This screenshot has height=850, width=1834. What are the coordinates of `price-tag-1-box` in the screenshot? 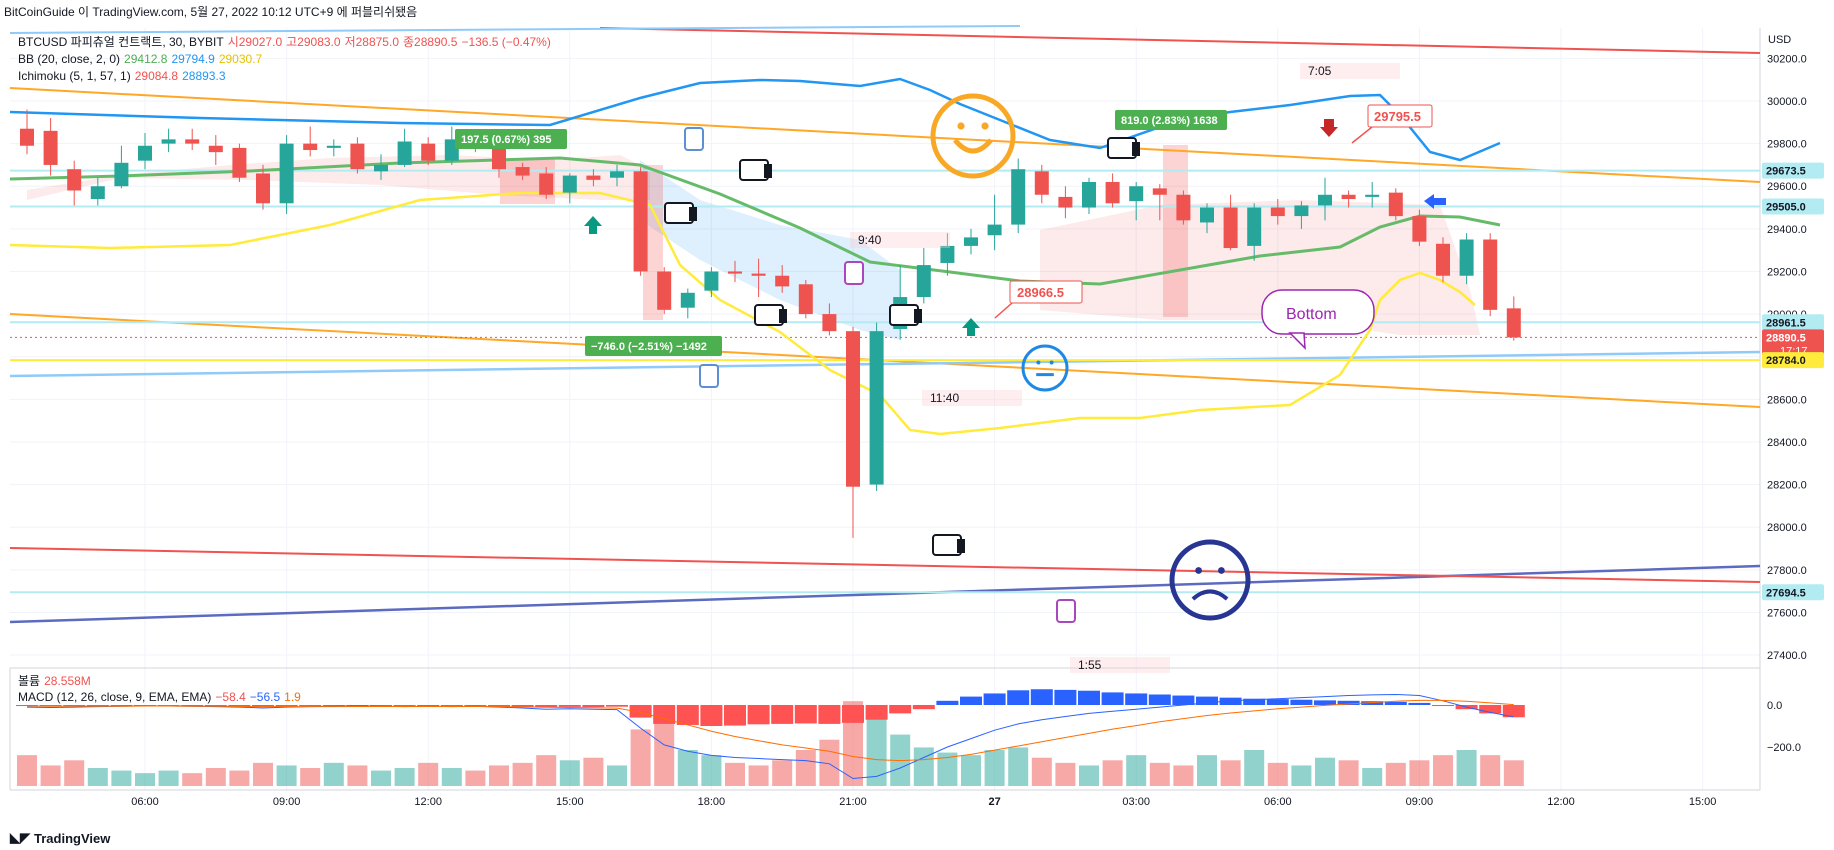 It's located at (1400, 116).